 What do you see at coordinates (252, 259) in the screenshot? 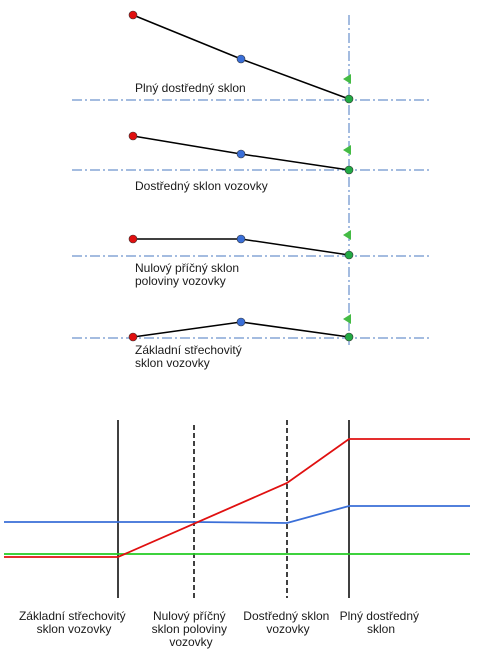
I see `cross-section-zero-slope-half: Nulový příčný sklon poloviny vozovky` at bounding box center [252, 259].